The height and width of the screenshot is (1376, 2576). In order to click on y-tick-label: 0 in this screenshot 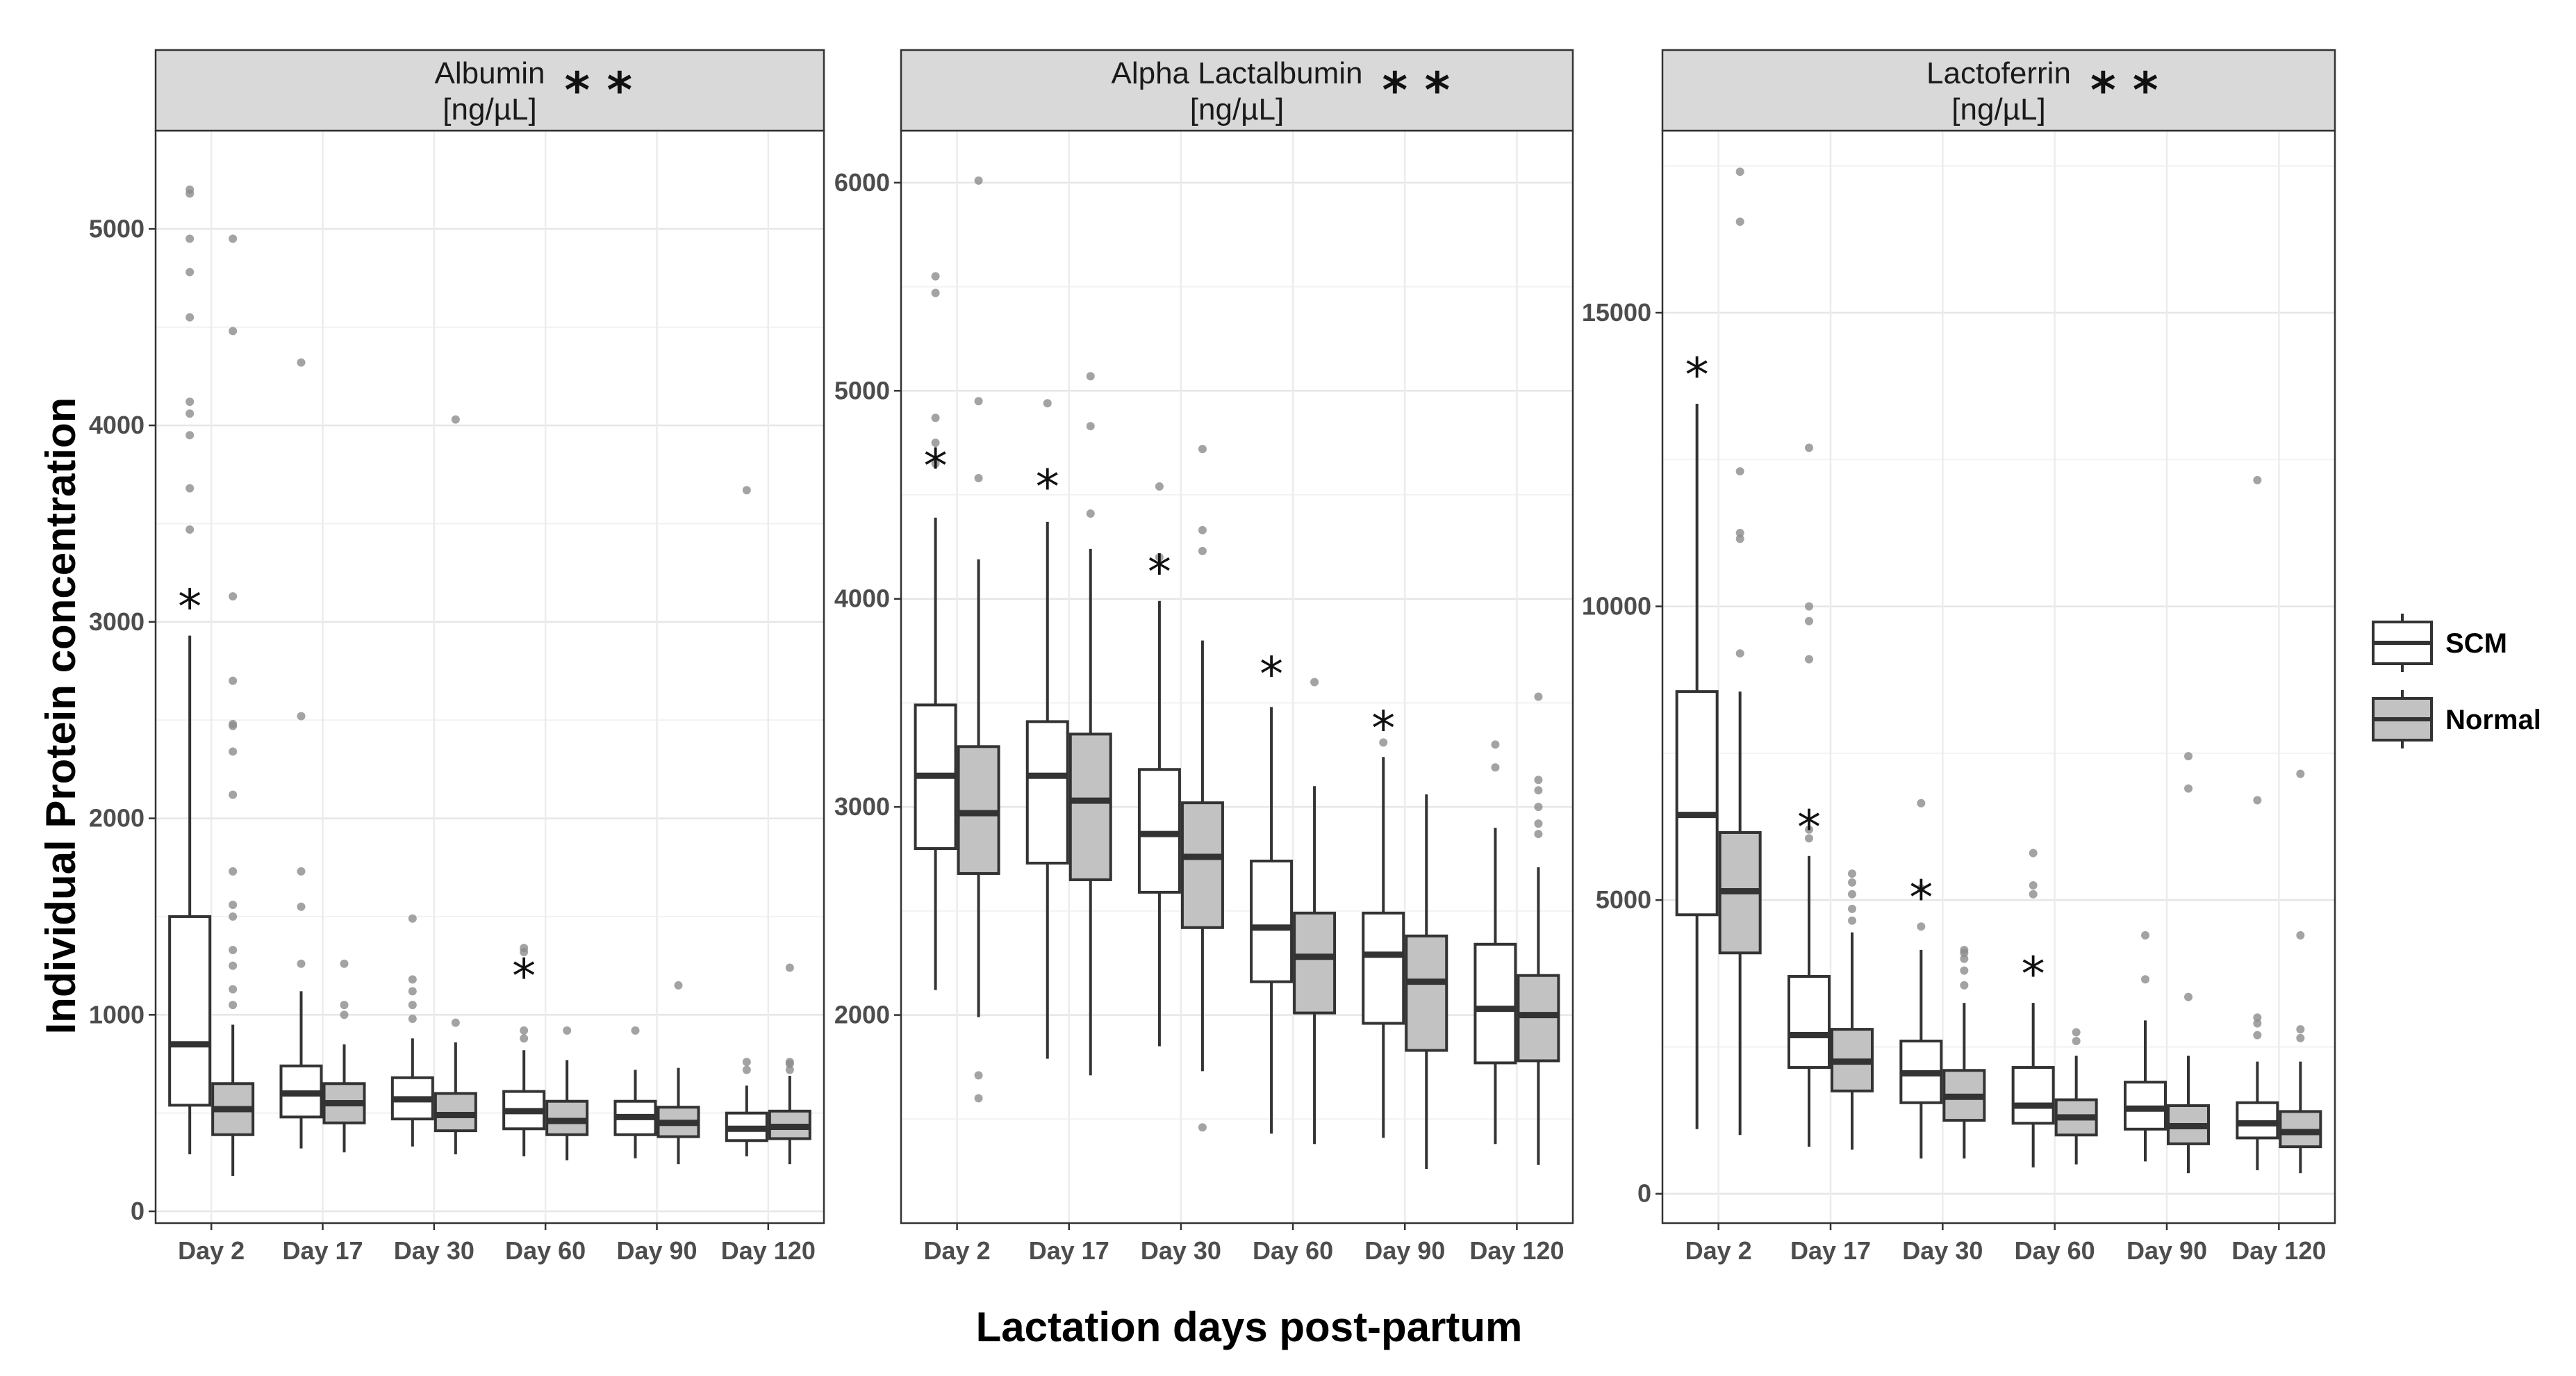, I will do `click(138, 1211)`.